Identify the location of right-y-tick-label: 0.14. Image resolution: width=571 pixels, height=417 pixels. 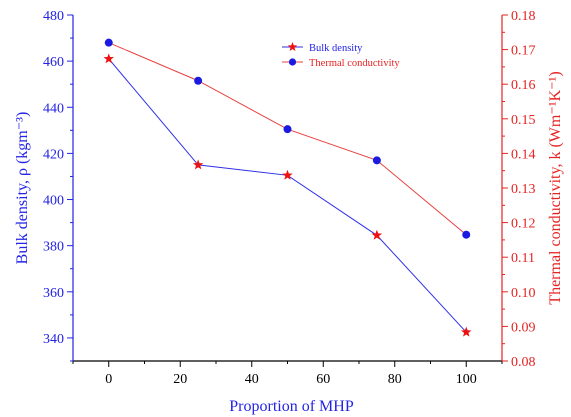
(523, 154).